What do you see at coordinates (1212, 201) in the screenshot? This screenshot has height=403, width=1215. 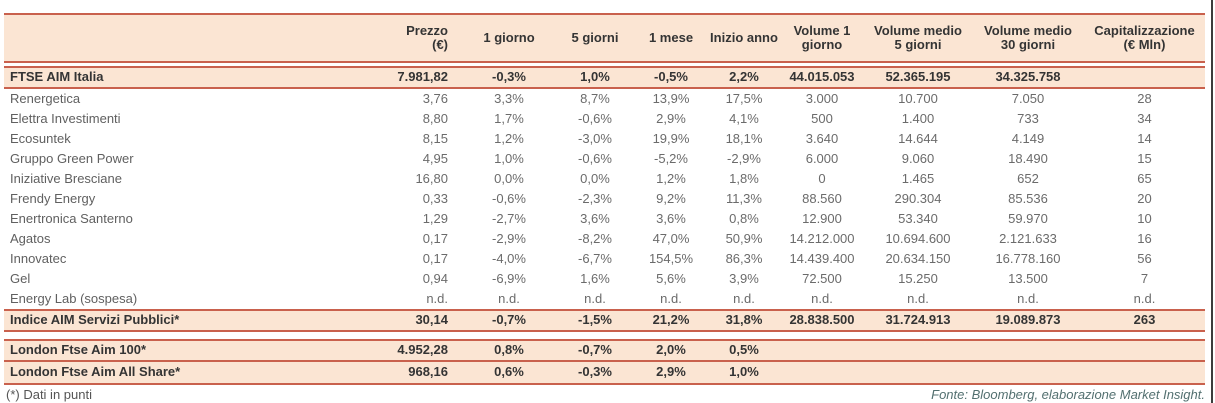 I see `page-edge-divider` at bounding box center [1212, 201].